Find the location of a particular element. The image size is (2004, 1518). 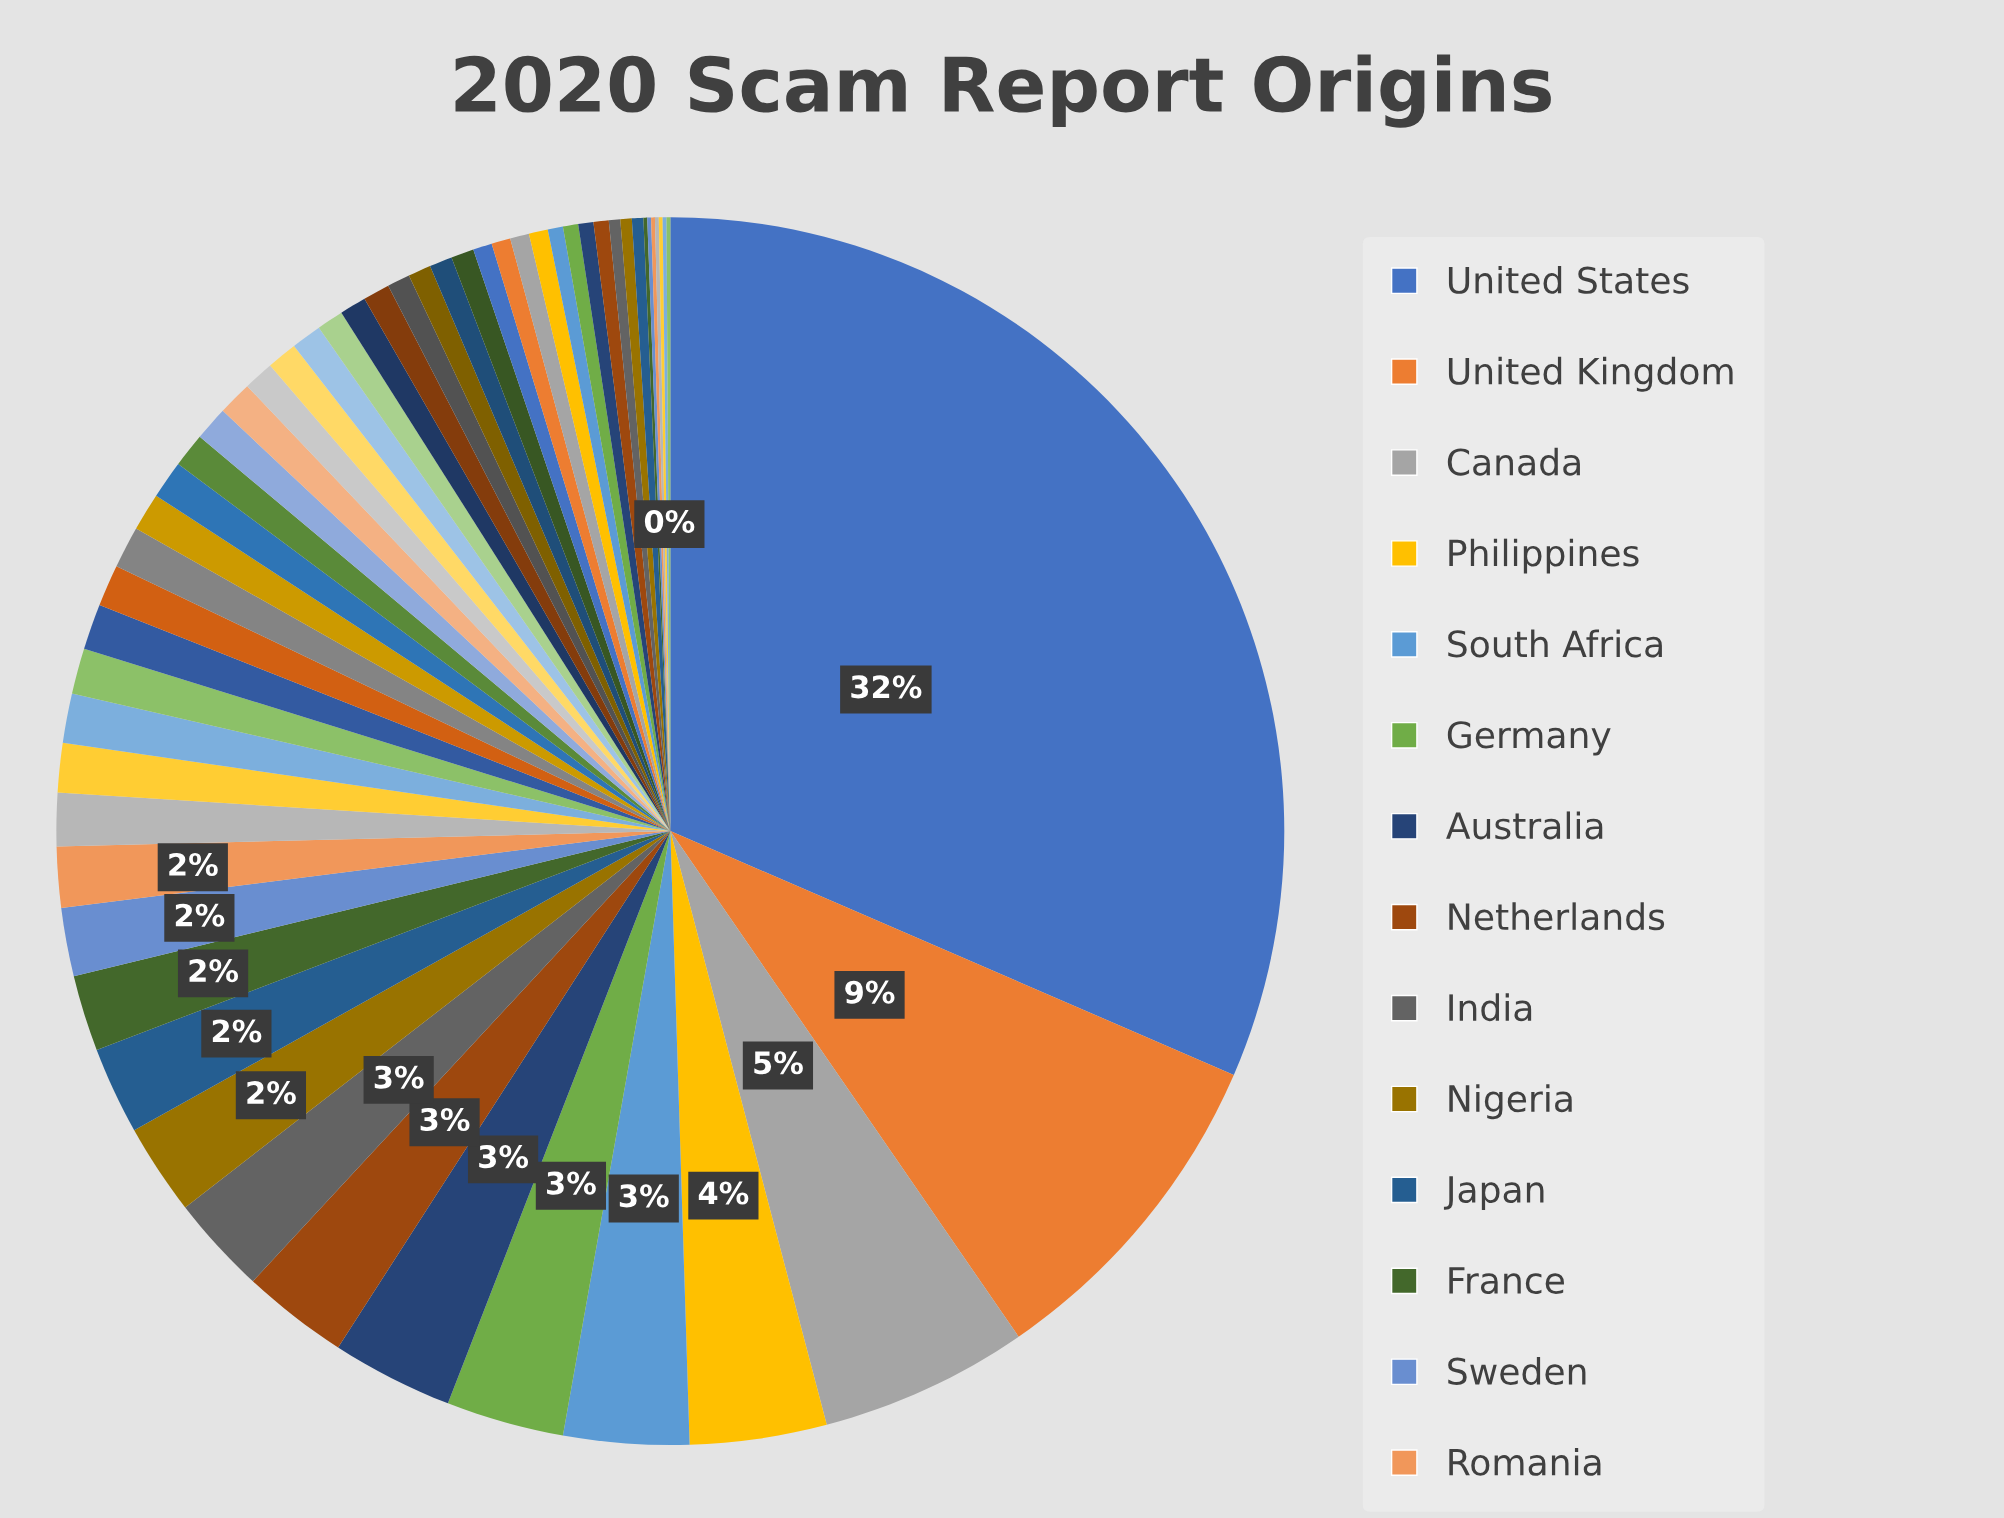

legend-label: Germany is located at coordinates (1529, 738).